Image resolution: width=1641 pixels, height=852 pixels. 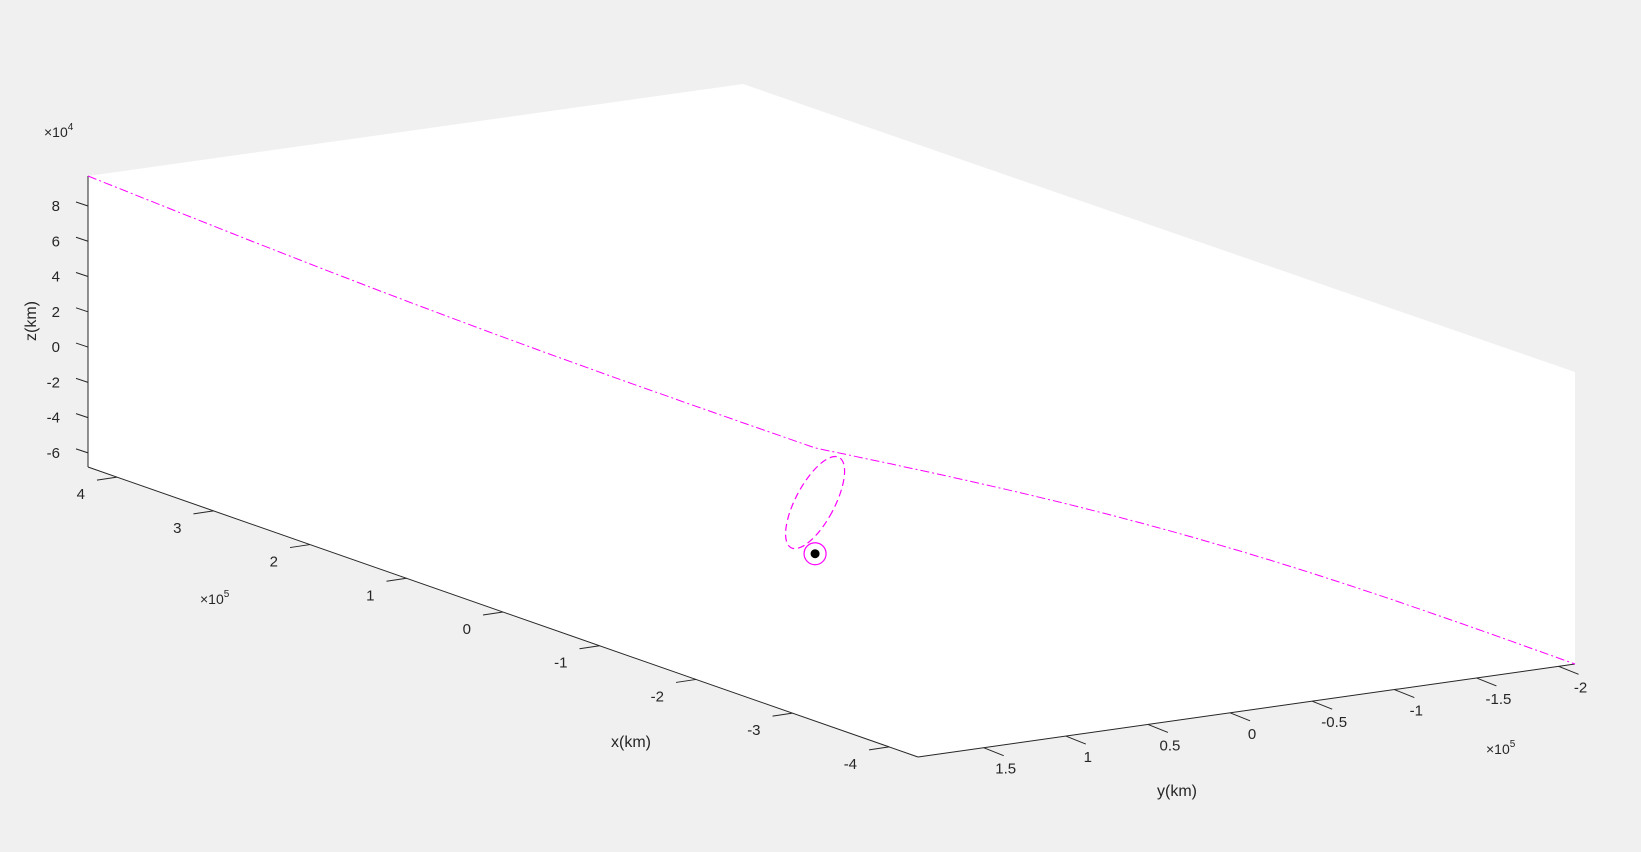 What do you see at coordinates (31, 321) in the screenshot?
I see `z-axis-label: z(km)` at bounding box center [31, 321].